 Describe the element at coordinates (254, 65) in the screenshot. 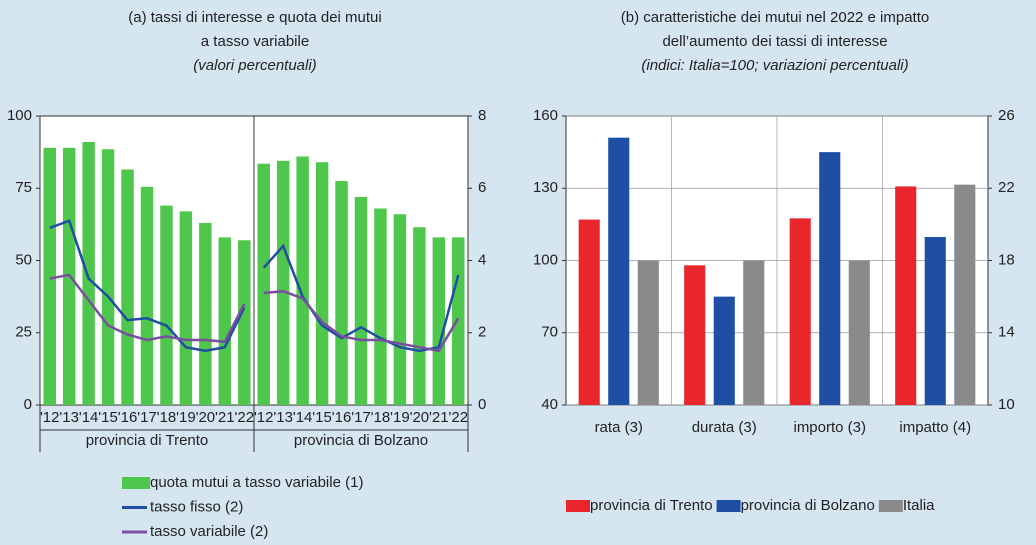

I see `chart-subtitle: (valori percentuali)` at that location.